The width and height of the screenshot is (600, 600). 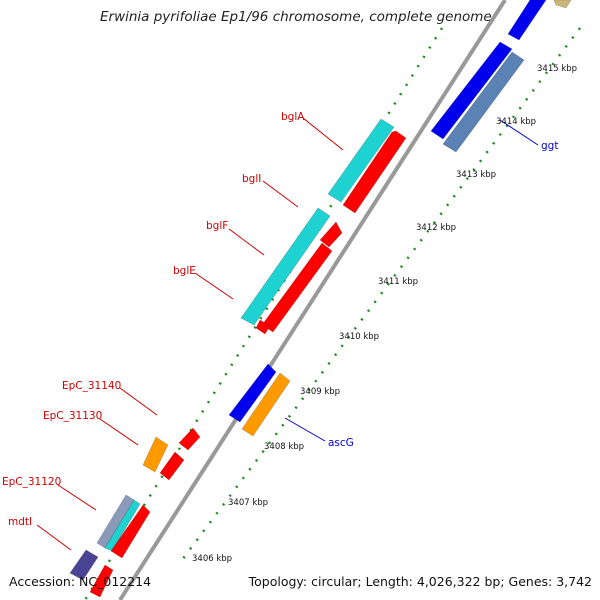 What do you see at coordinates (54, 537) in the screenshot?
I see `leader-mdtI` at bounding box center [54, 537].